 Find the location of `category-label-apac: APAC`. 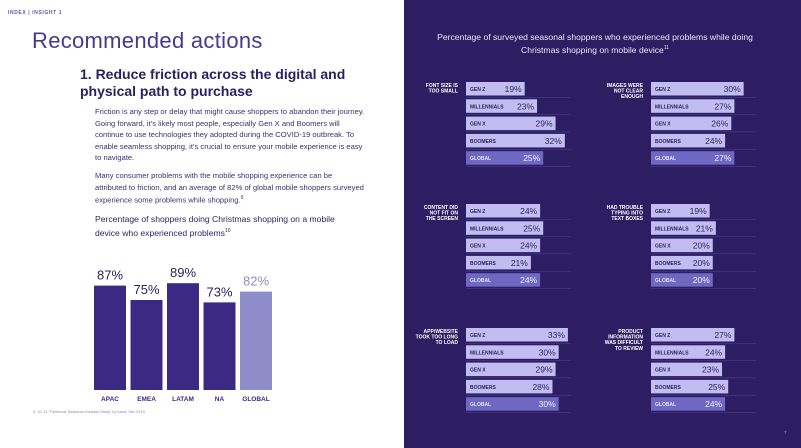

category-label-apac: APAC is located at coordinates (110, 399).